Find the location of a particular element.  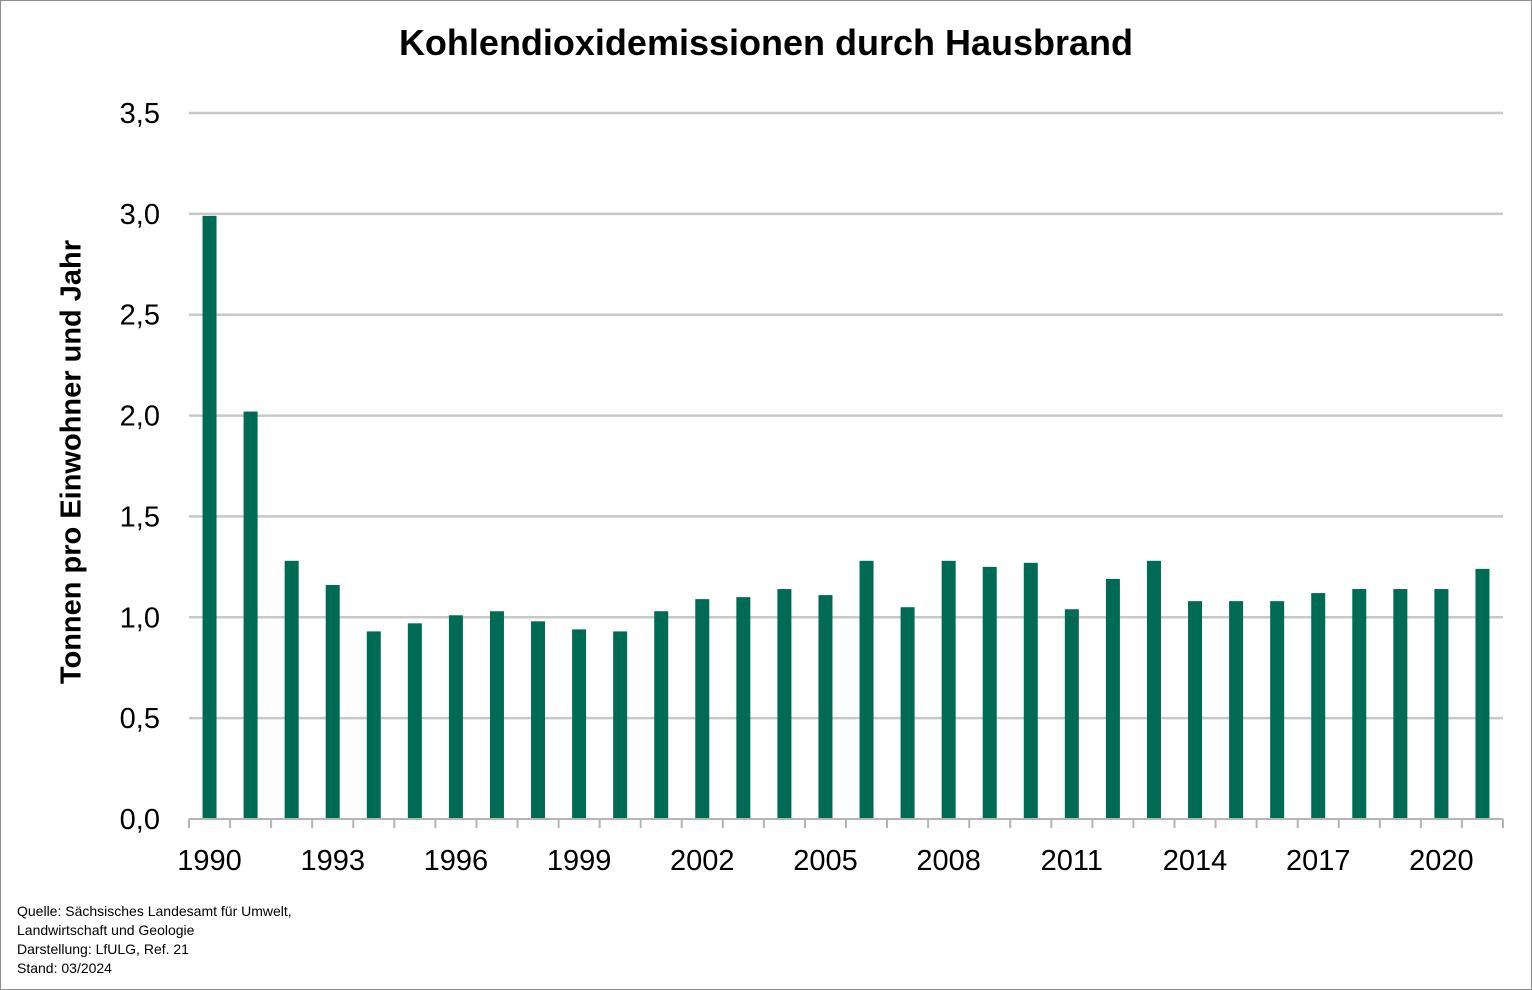

y-tick-label: 1,5 is located at coordinates (140, 517).